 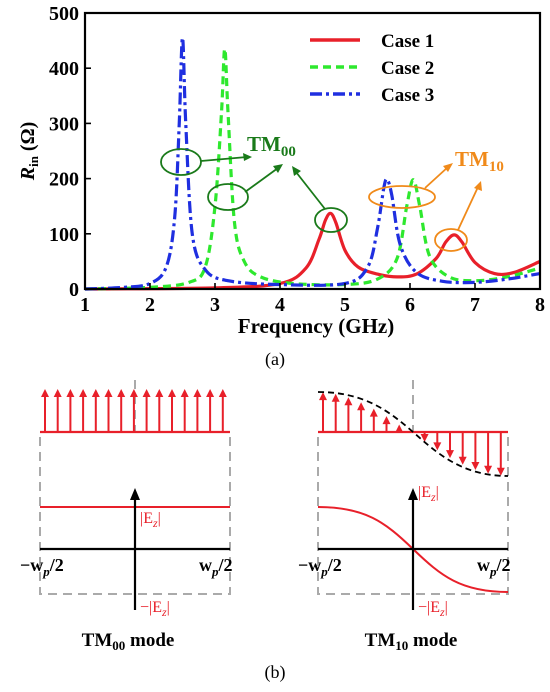 I want to click on tm10-y-arrowhead, so click(x=413, y=494).